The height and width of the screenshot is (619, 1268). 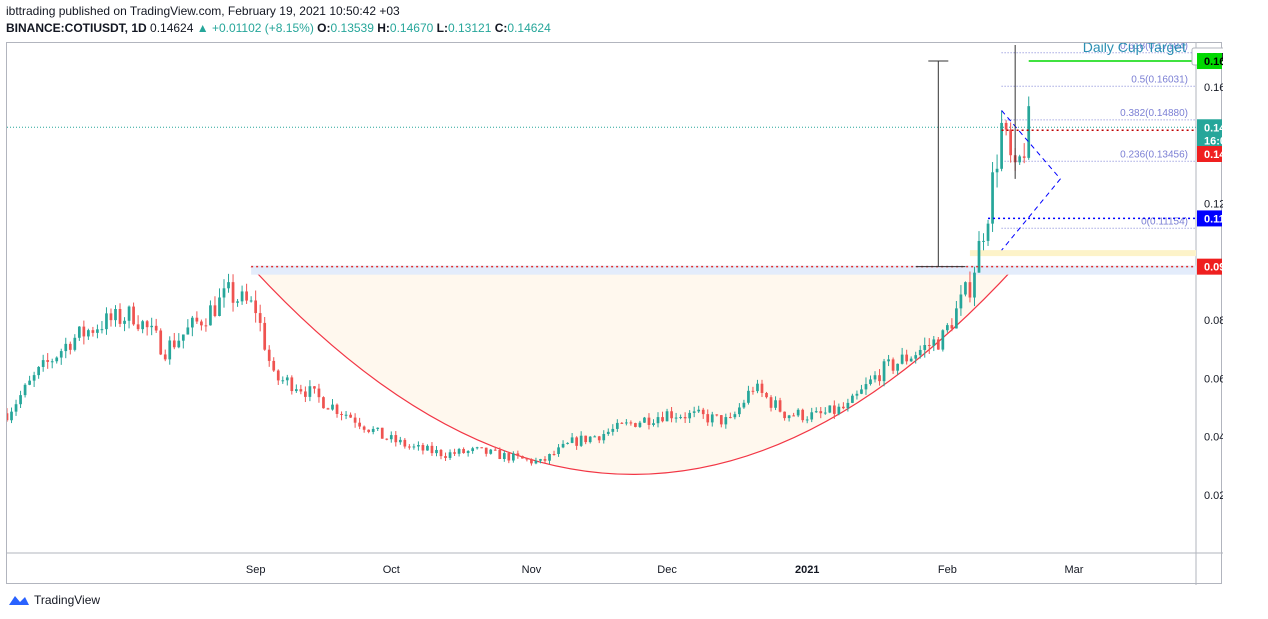 What do you see at coordinates (172, 28) in the screenshot?
I see `last-value: 0.14624` at bounding box center [172, 28].